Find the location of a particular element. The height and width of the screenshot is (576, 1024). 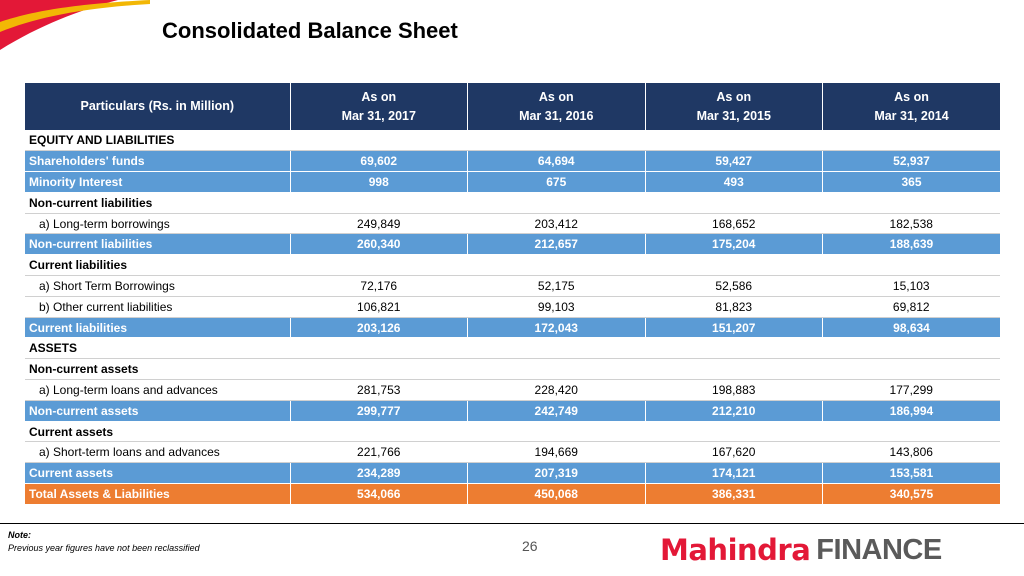

column-header-line2: Mar 31, 2017 is located at coordinates (378, 115).